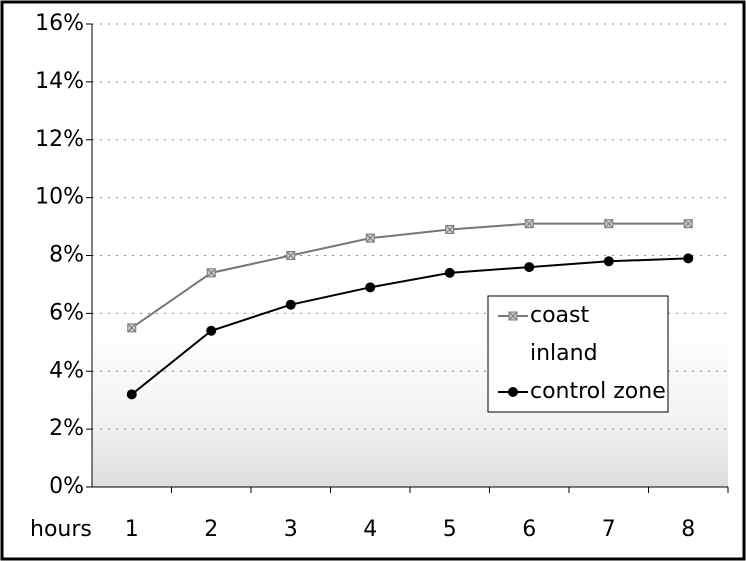  I want to click on y-tick-label: 4%, so click(66, 370).